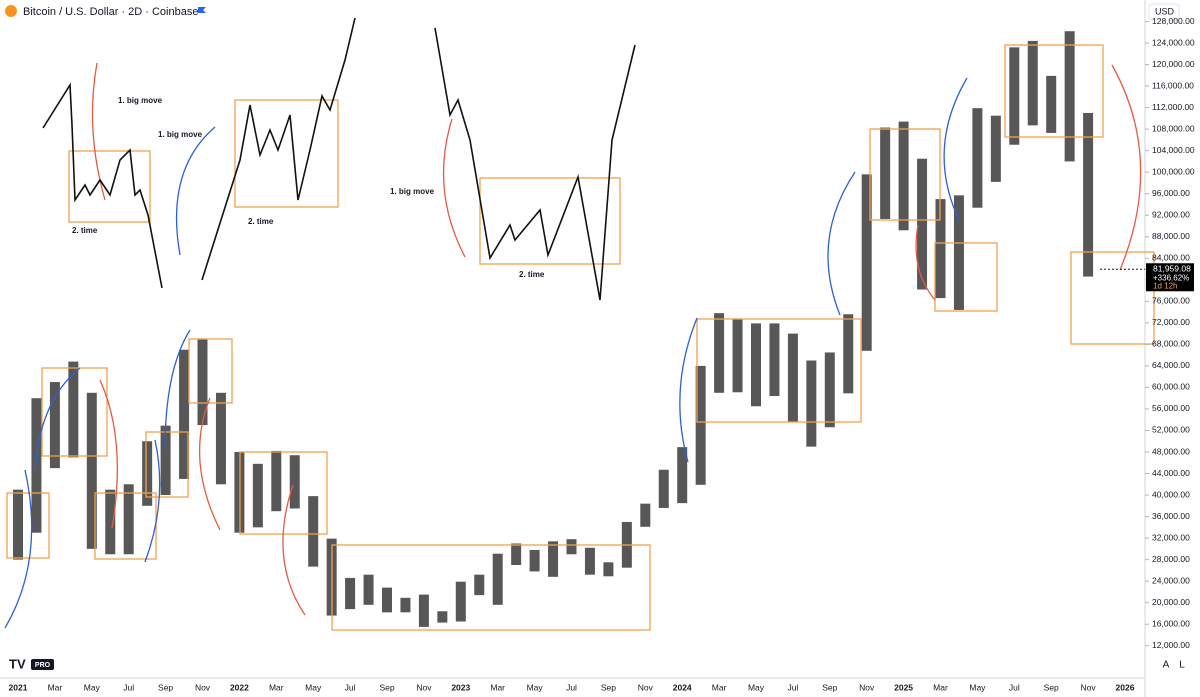  I want to click on y-tick-label: 52,000.00, so click(1171, 430).